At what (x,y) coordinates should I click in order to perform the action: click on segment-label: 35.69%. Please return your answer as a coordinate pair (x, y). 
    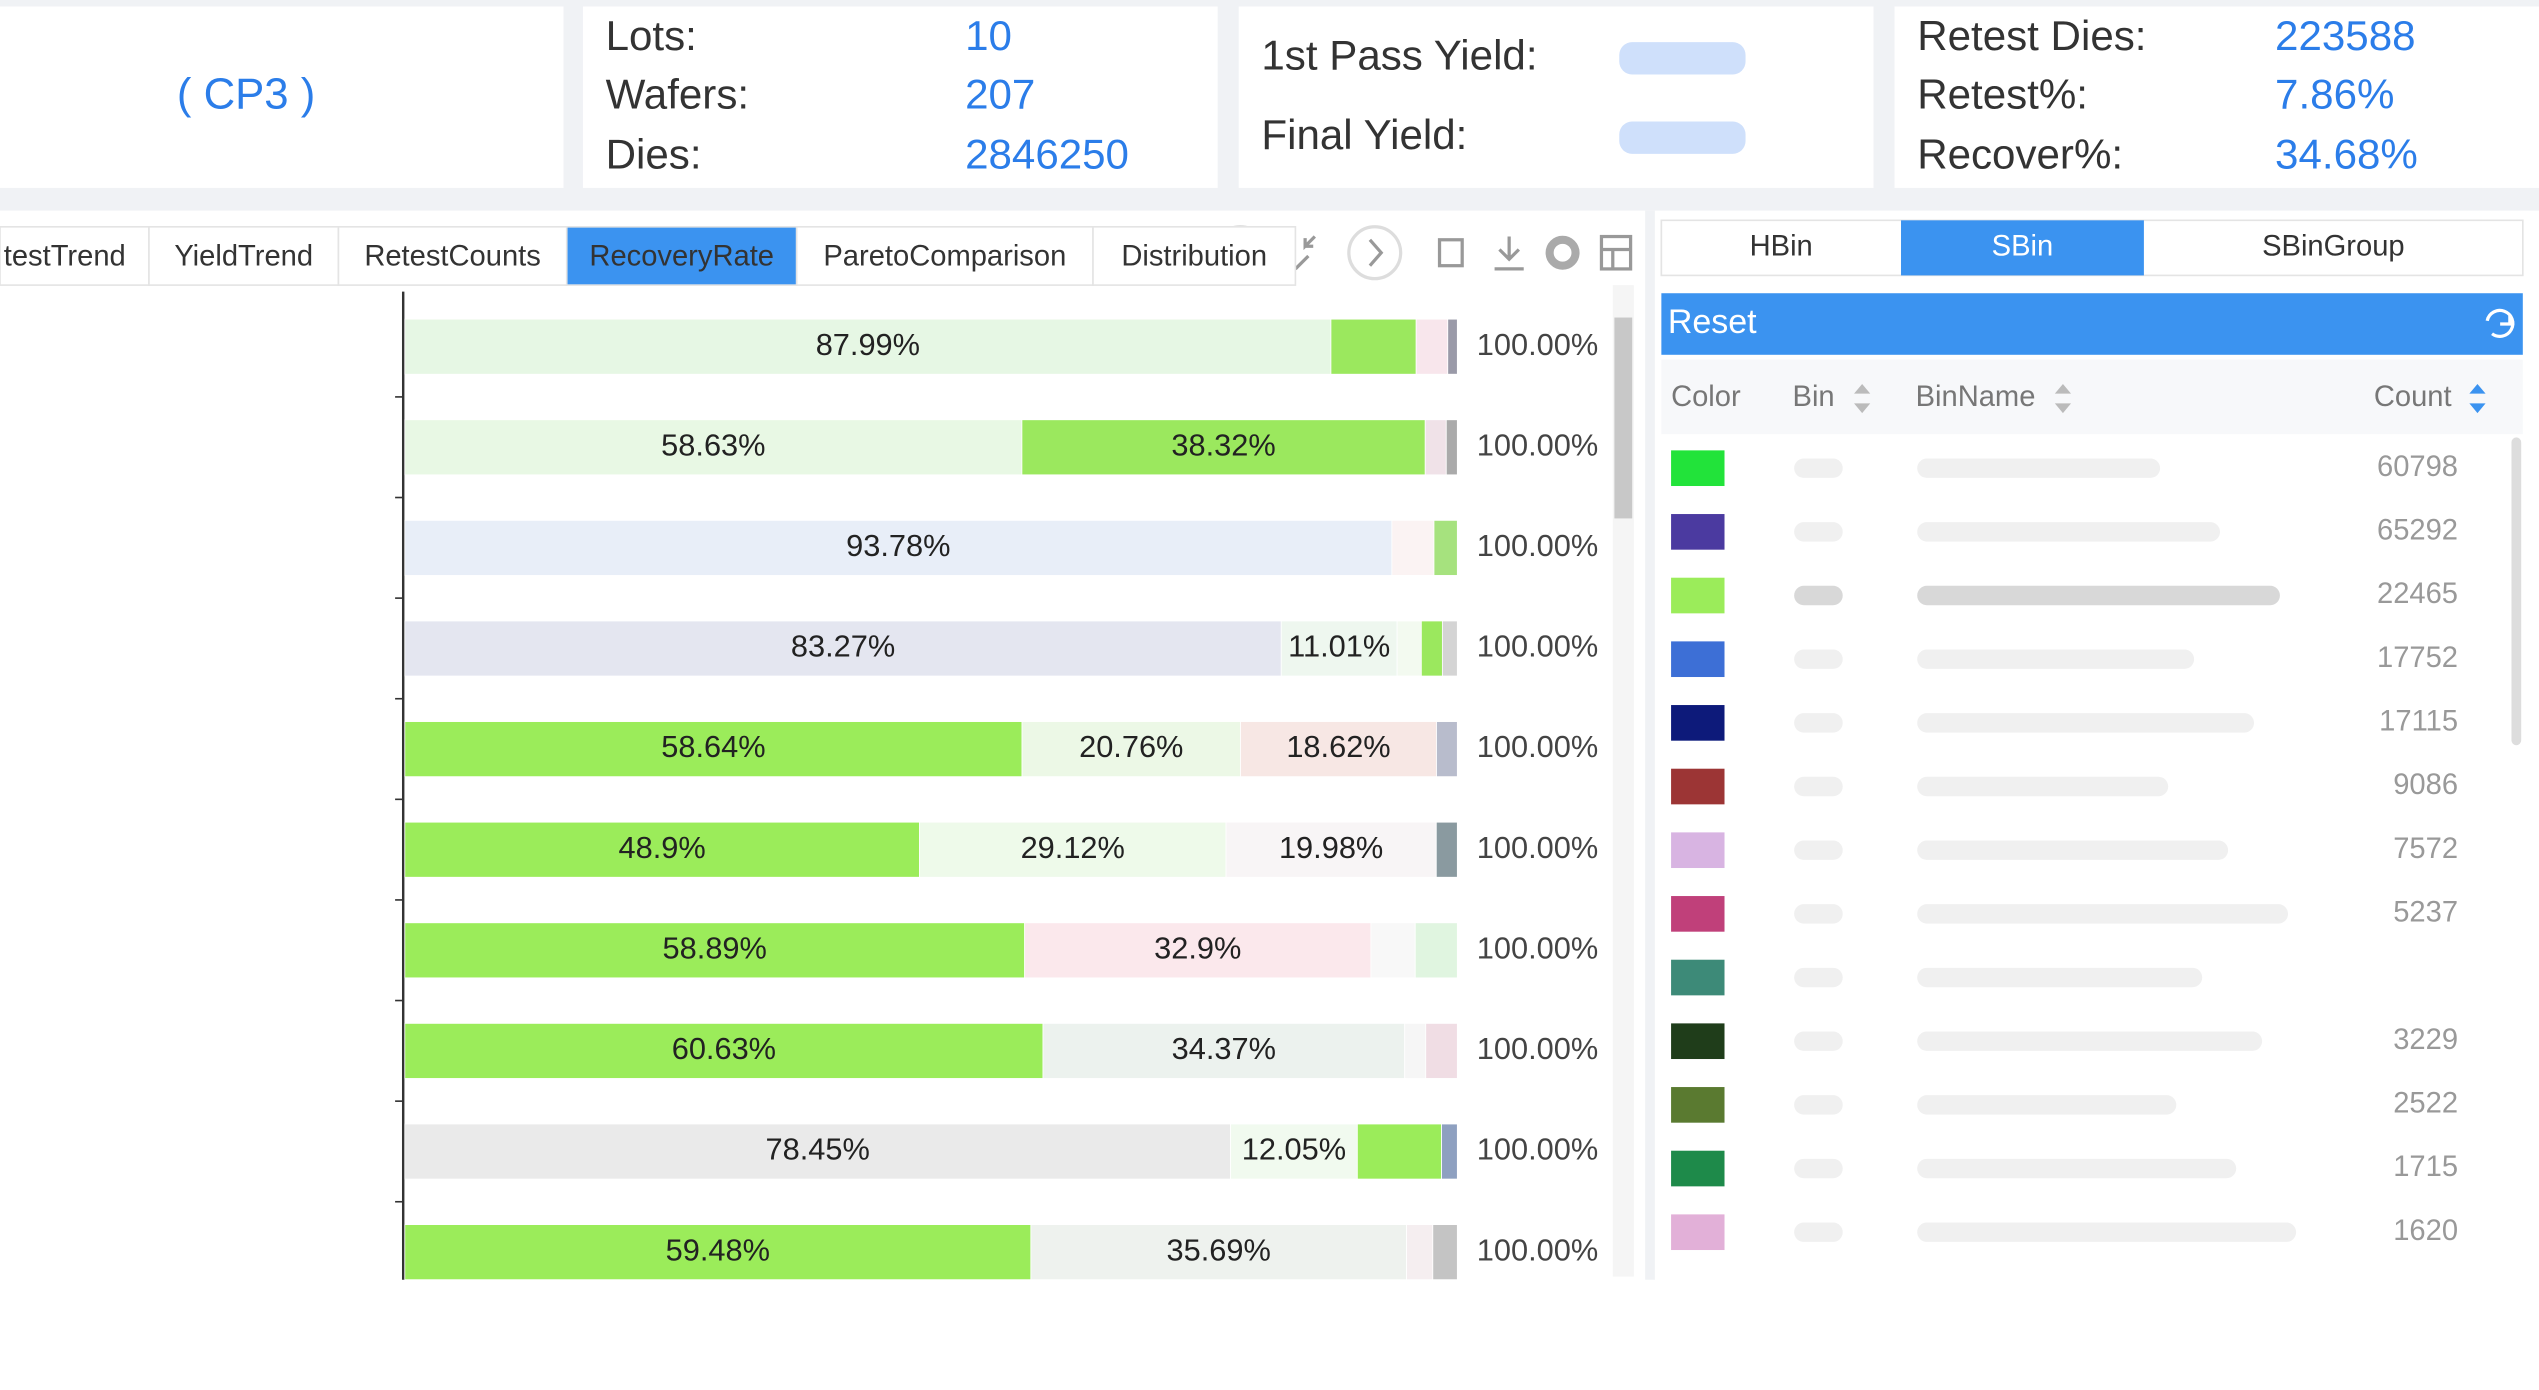
    Looking at the image, I should click on (1219, 1249).